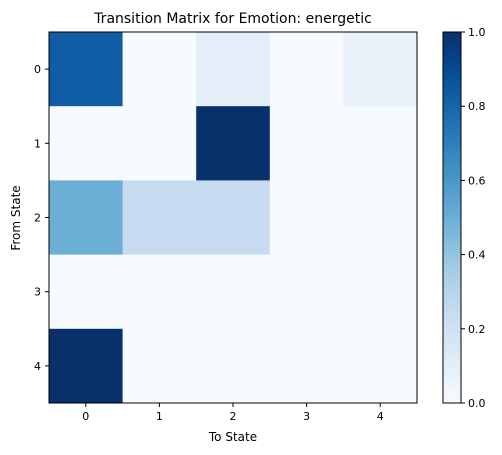  I want to click on x-tick-label: 2, so click(233, 416).